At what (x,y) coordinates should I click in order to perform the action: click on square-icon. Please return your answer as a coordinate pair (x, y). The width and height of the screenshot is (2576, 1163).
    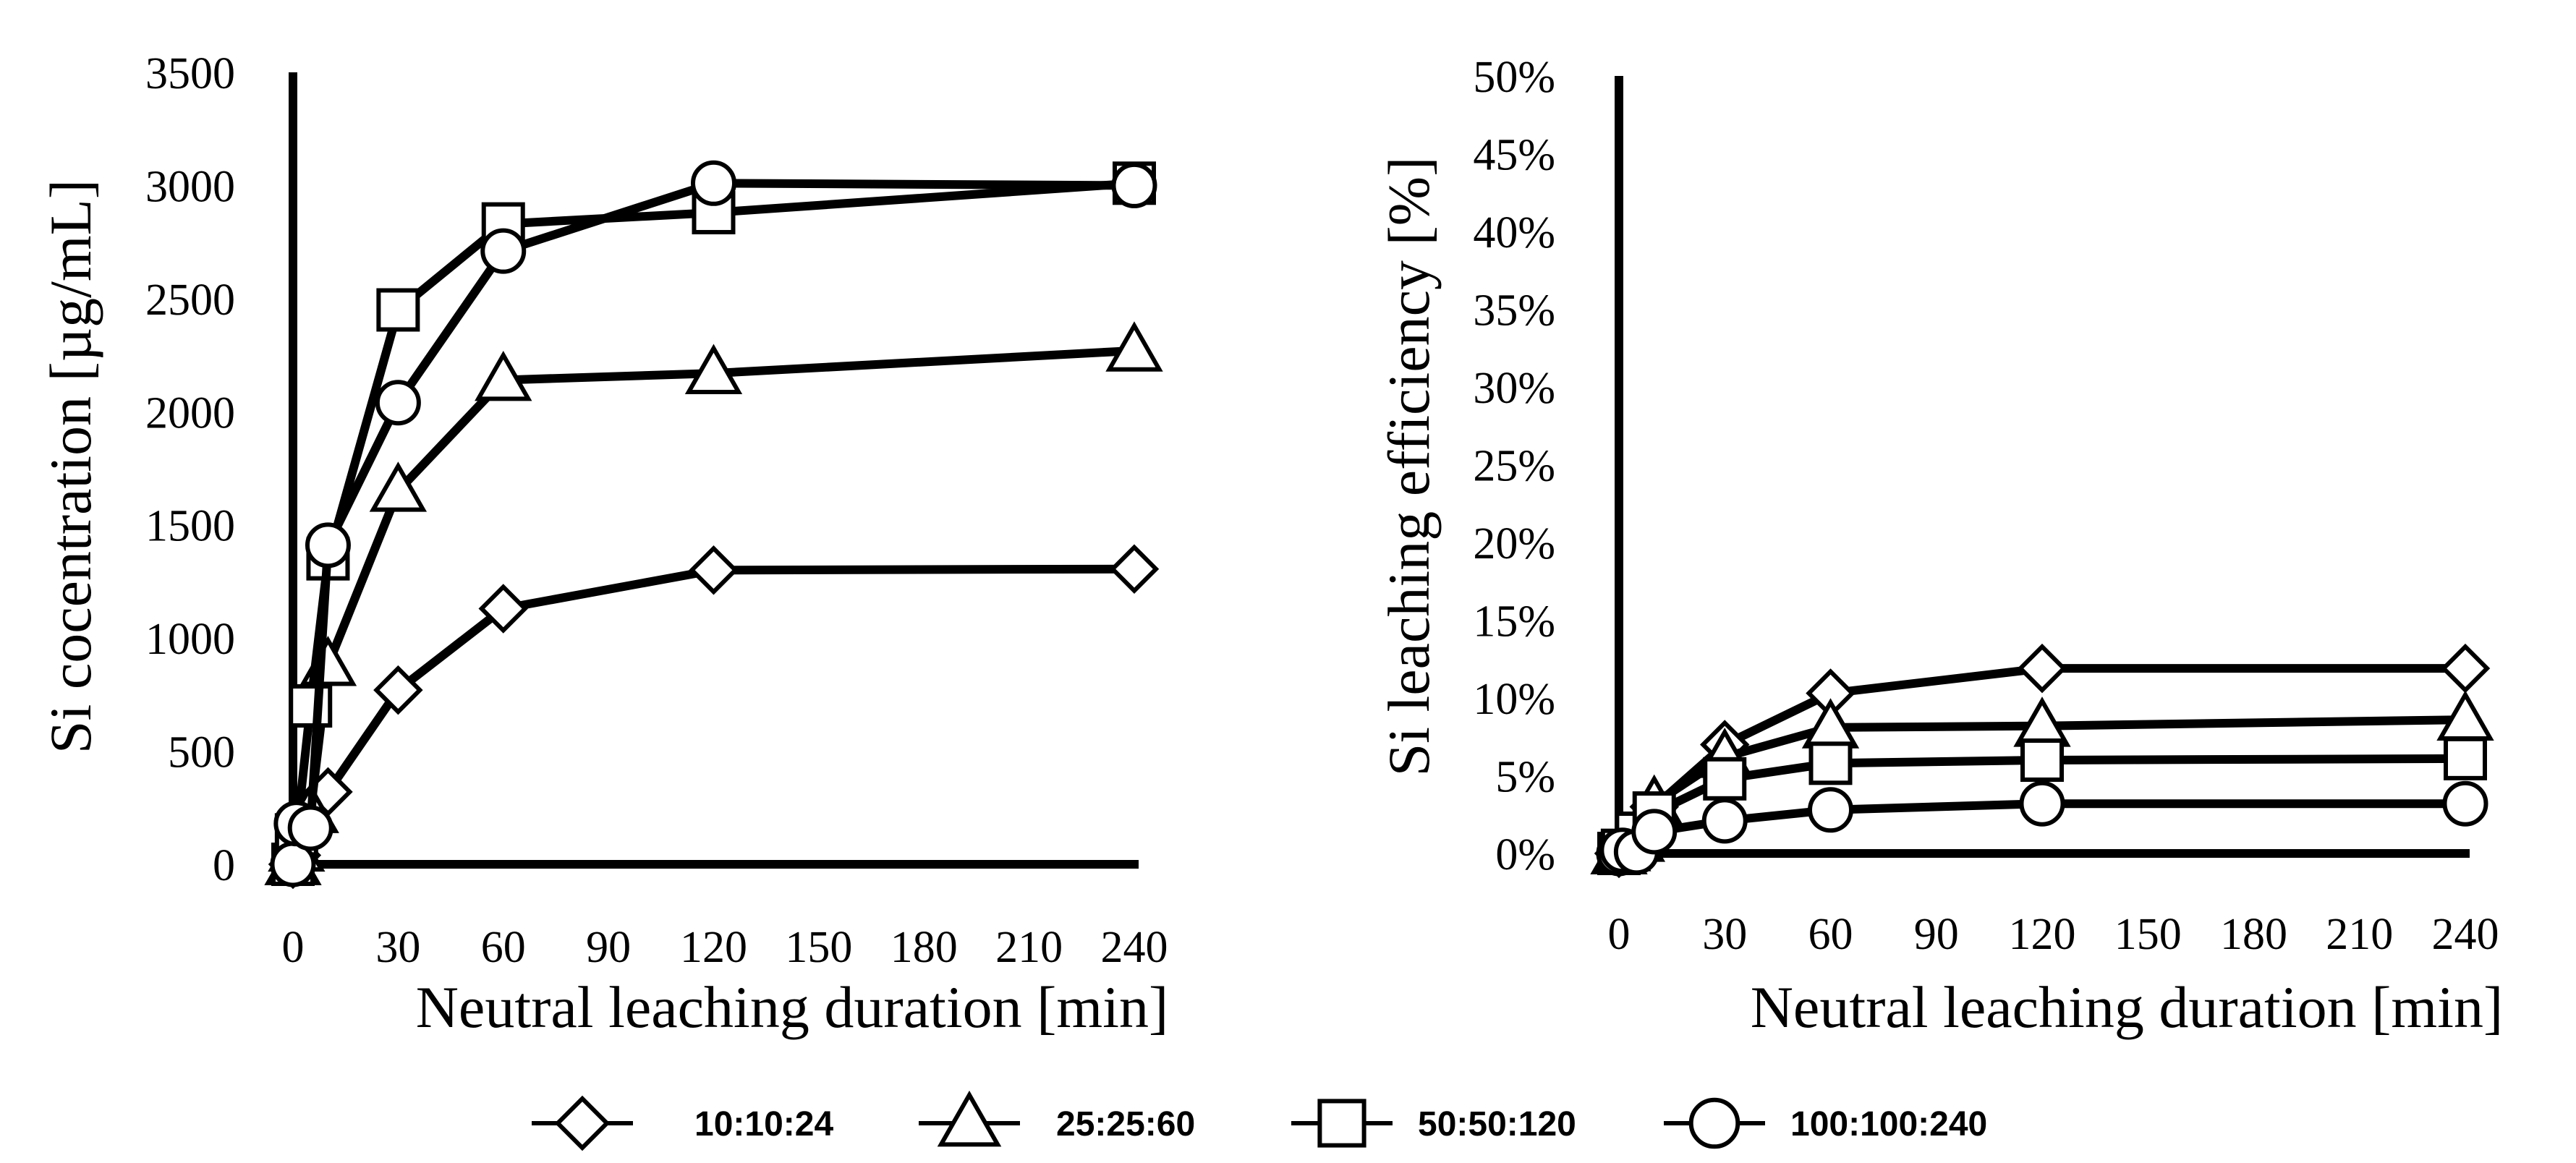
    Looking at the image, I should click on (1341, 1123).